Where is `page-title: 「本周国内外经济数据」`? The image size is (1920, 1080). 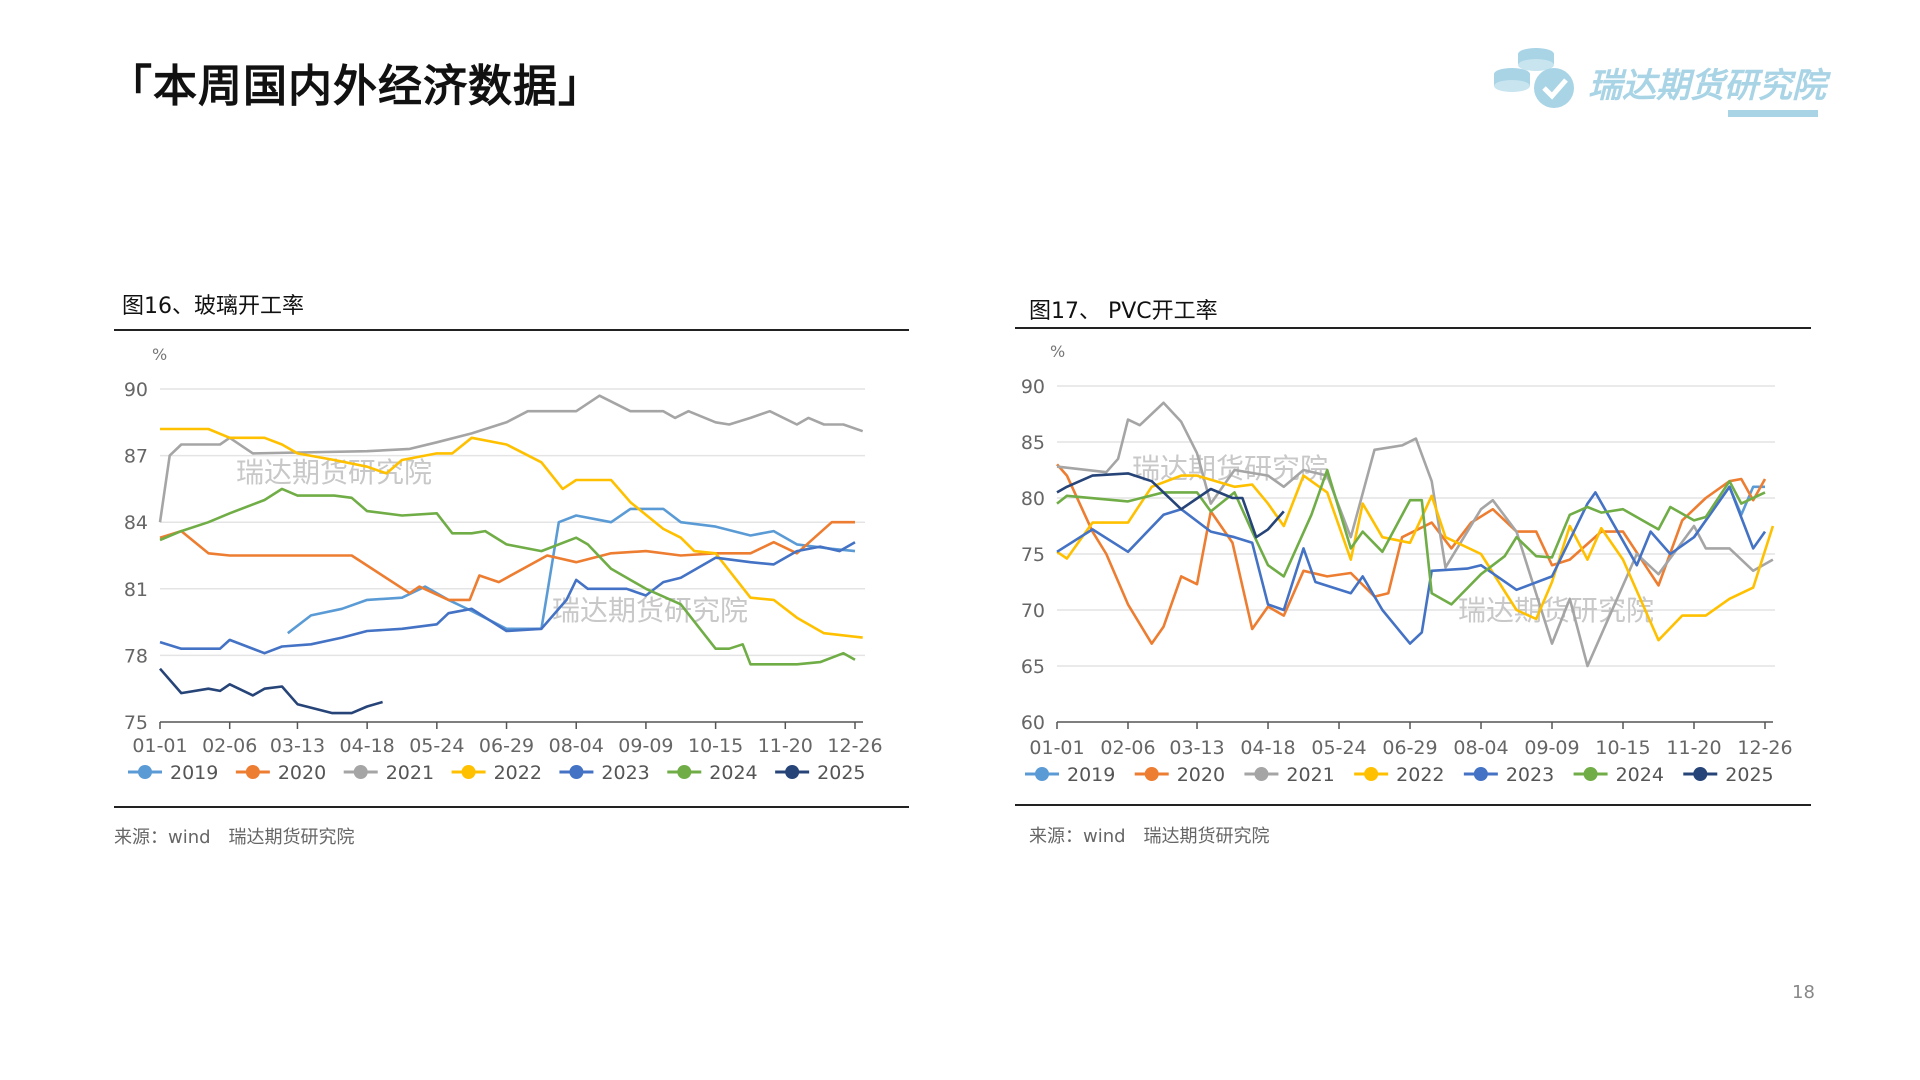
page-title: 「本周国内外经济数据」 is located at coordinates (355, 86).